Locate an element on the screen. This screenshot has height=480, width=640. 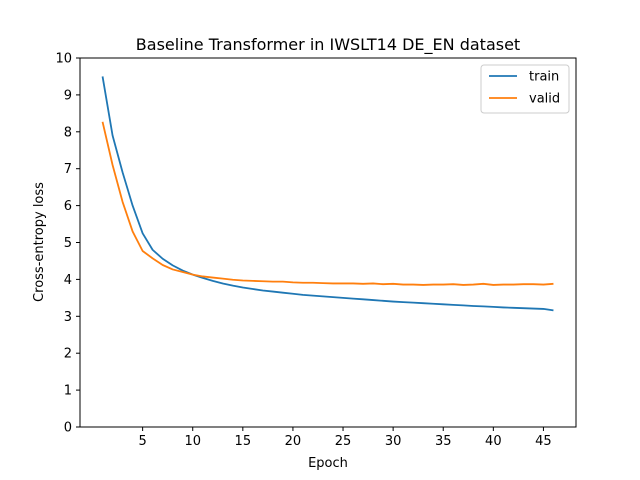
x-tick-label: 30 is located at coordinates (393, 441).